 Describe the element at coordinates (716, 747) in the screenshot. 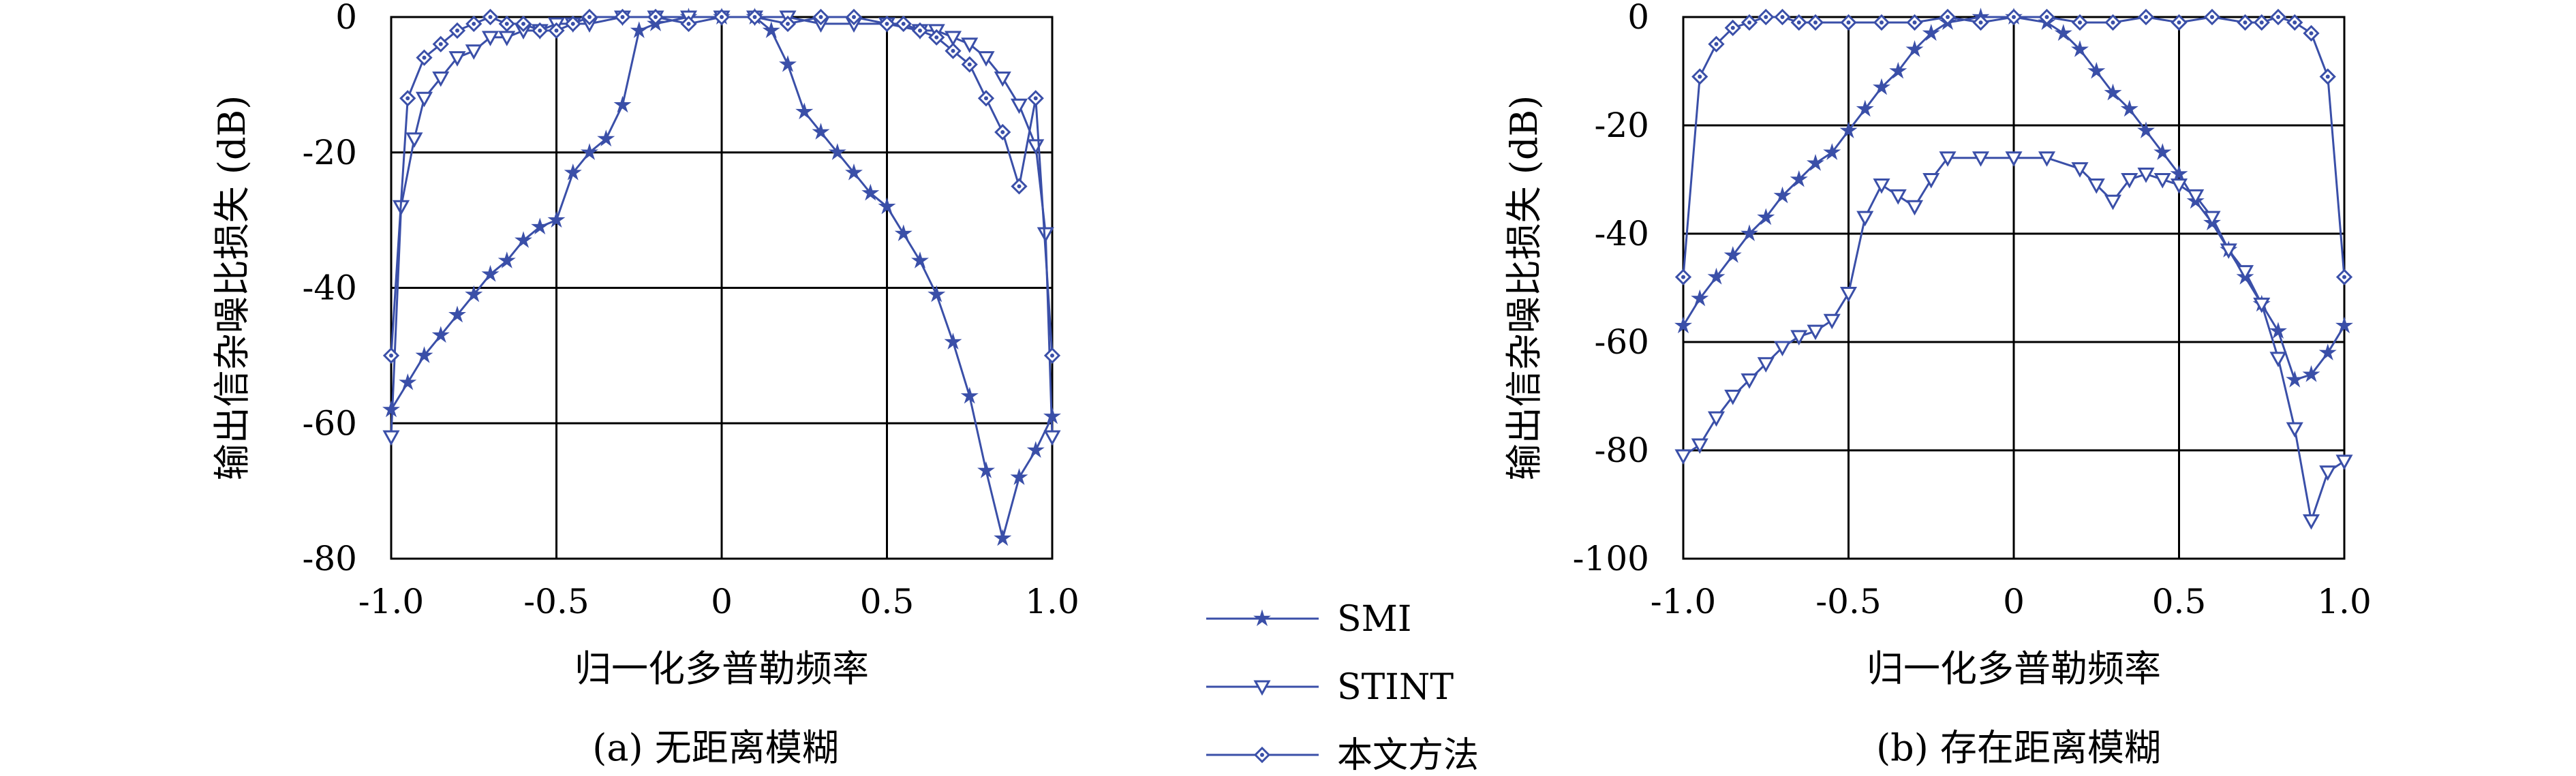

I see `chart-a-caption: (a) 无距离模糊` at that location.